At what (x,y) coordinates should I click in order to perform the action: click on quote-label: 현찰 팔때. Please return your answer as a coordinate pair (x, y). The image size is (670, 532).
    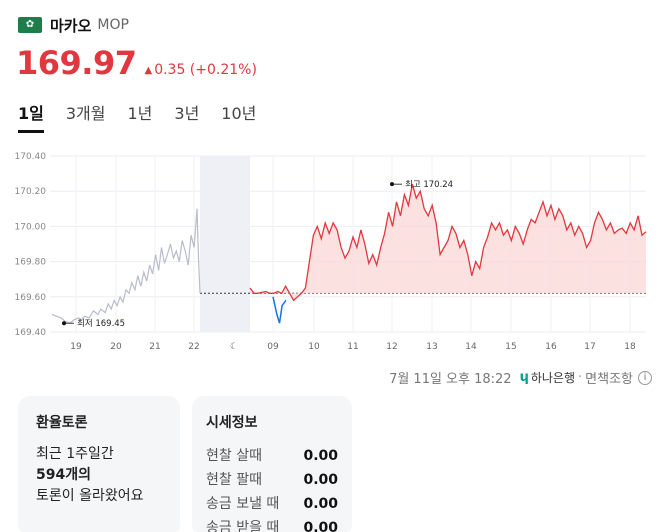
    Looking at the image, I should click on (234, 480).